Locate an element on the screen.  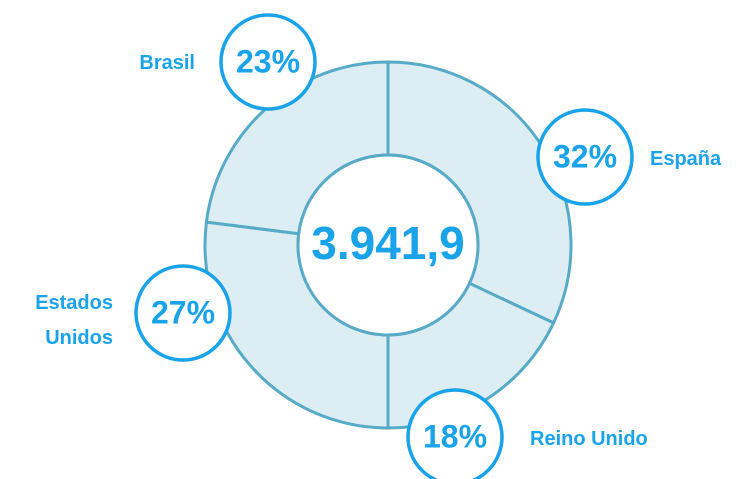
value-label: 18% is located at coordinates (455, 436).